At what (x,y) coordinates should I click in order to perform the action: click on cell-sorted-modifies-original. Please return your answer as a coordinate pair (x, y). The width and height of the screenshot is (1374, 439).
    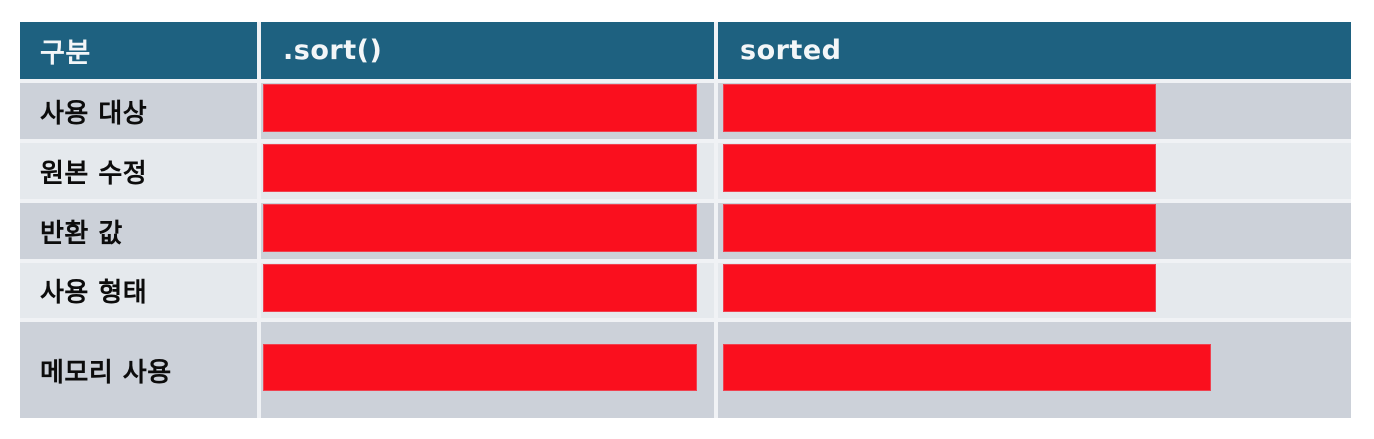
    Looking at the image, I should click on (1034, 171).